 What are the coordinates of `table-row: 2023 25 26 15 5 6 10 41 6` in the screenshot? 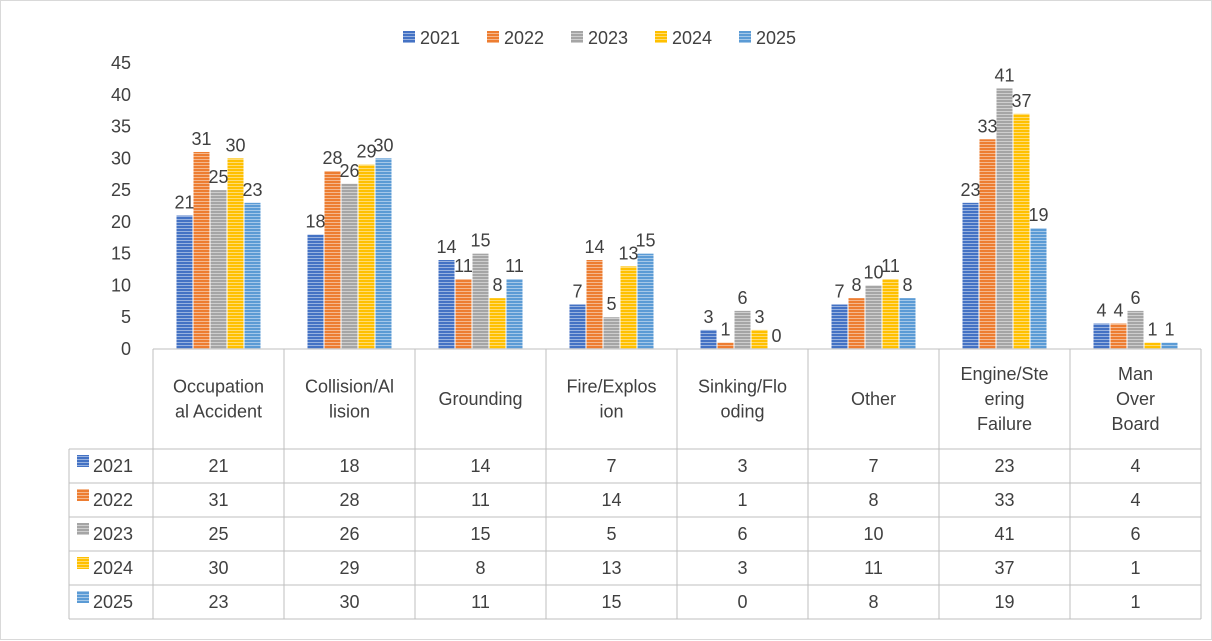 It's located at (609, 533).